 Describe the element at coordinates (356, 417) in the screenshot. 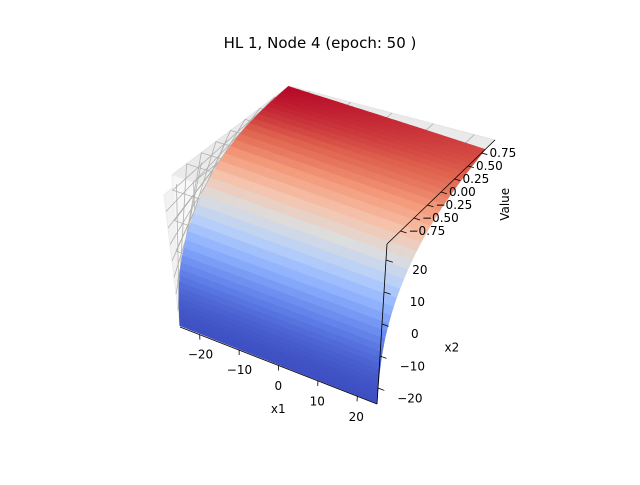

I see `x-tick-label: 20` at that location.